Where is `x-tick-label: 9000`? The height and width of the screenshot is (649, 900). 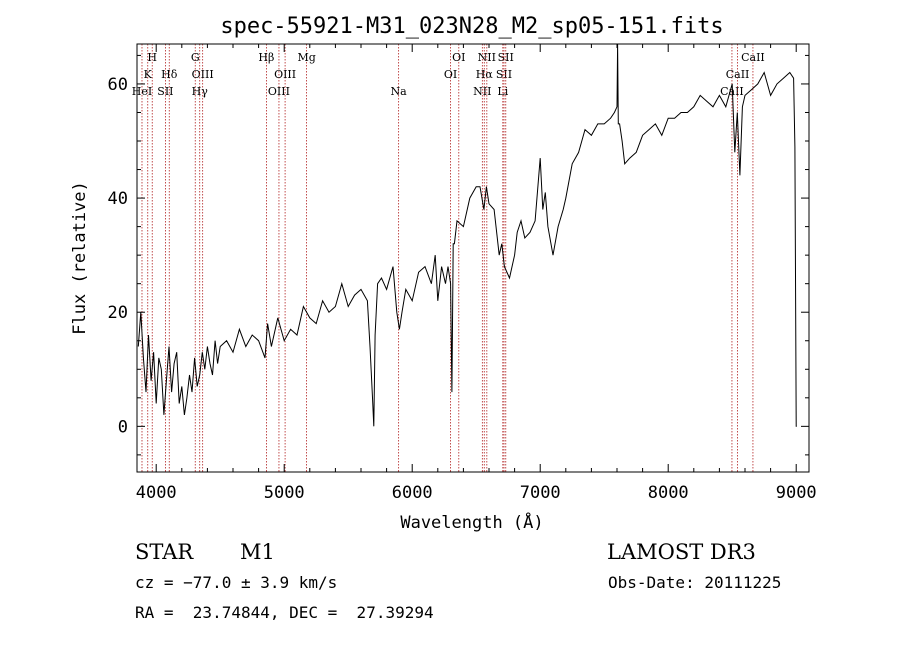
x-tick-label: 9000 is located at coordinates (796, 493).